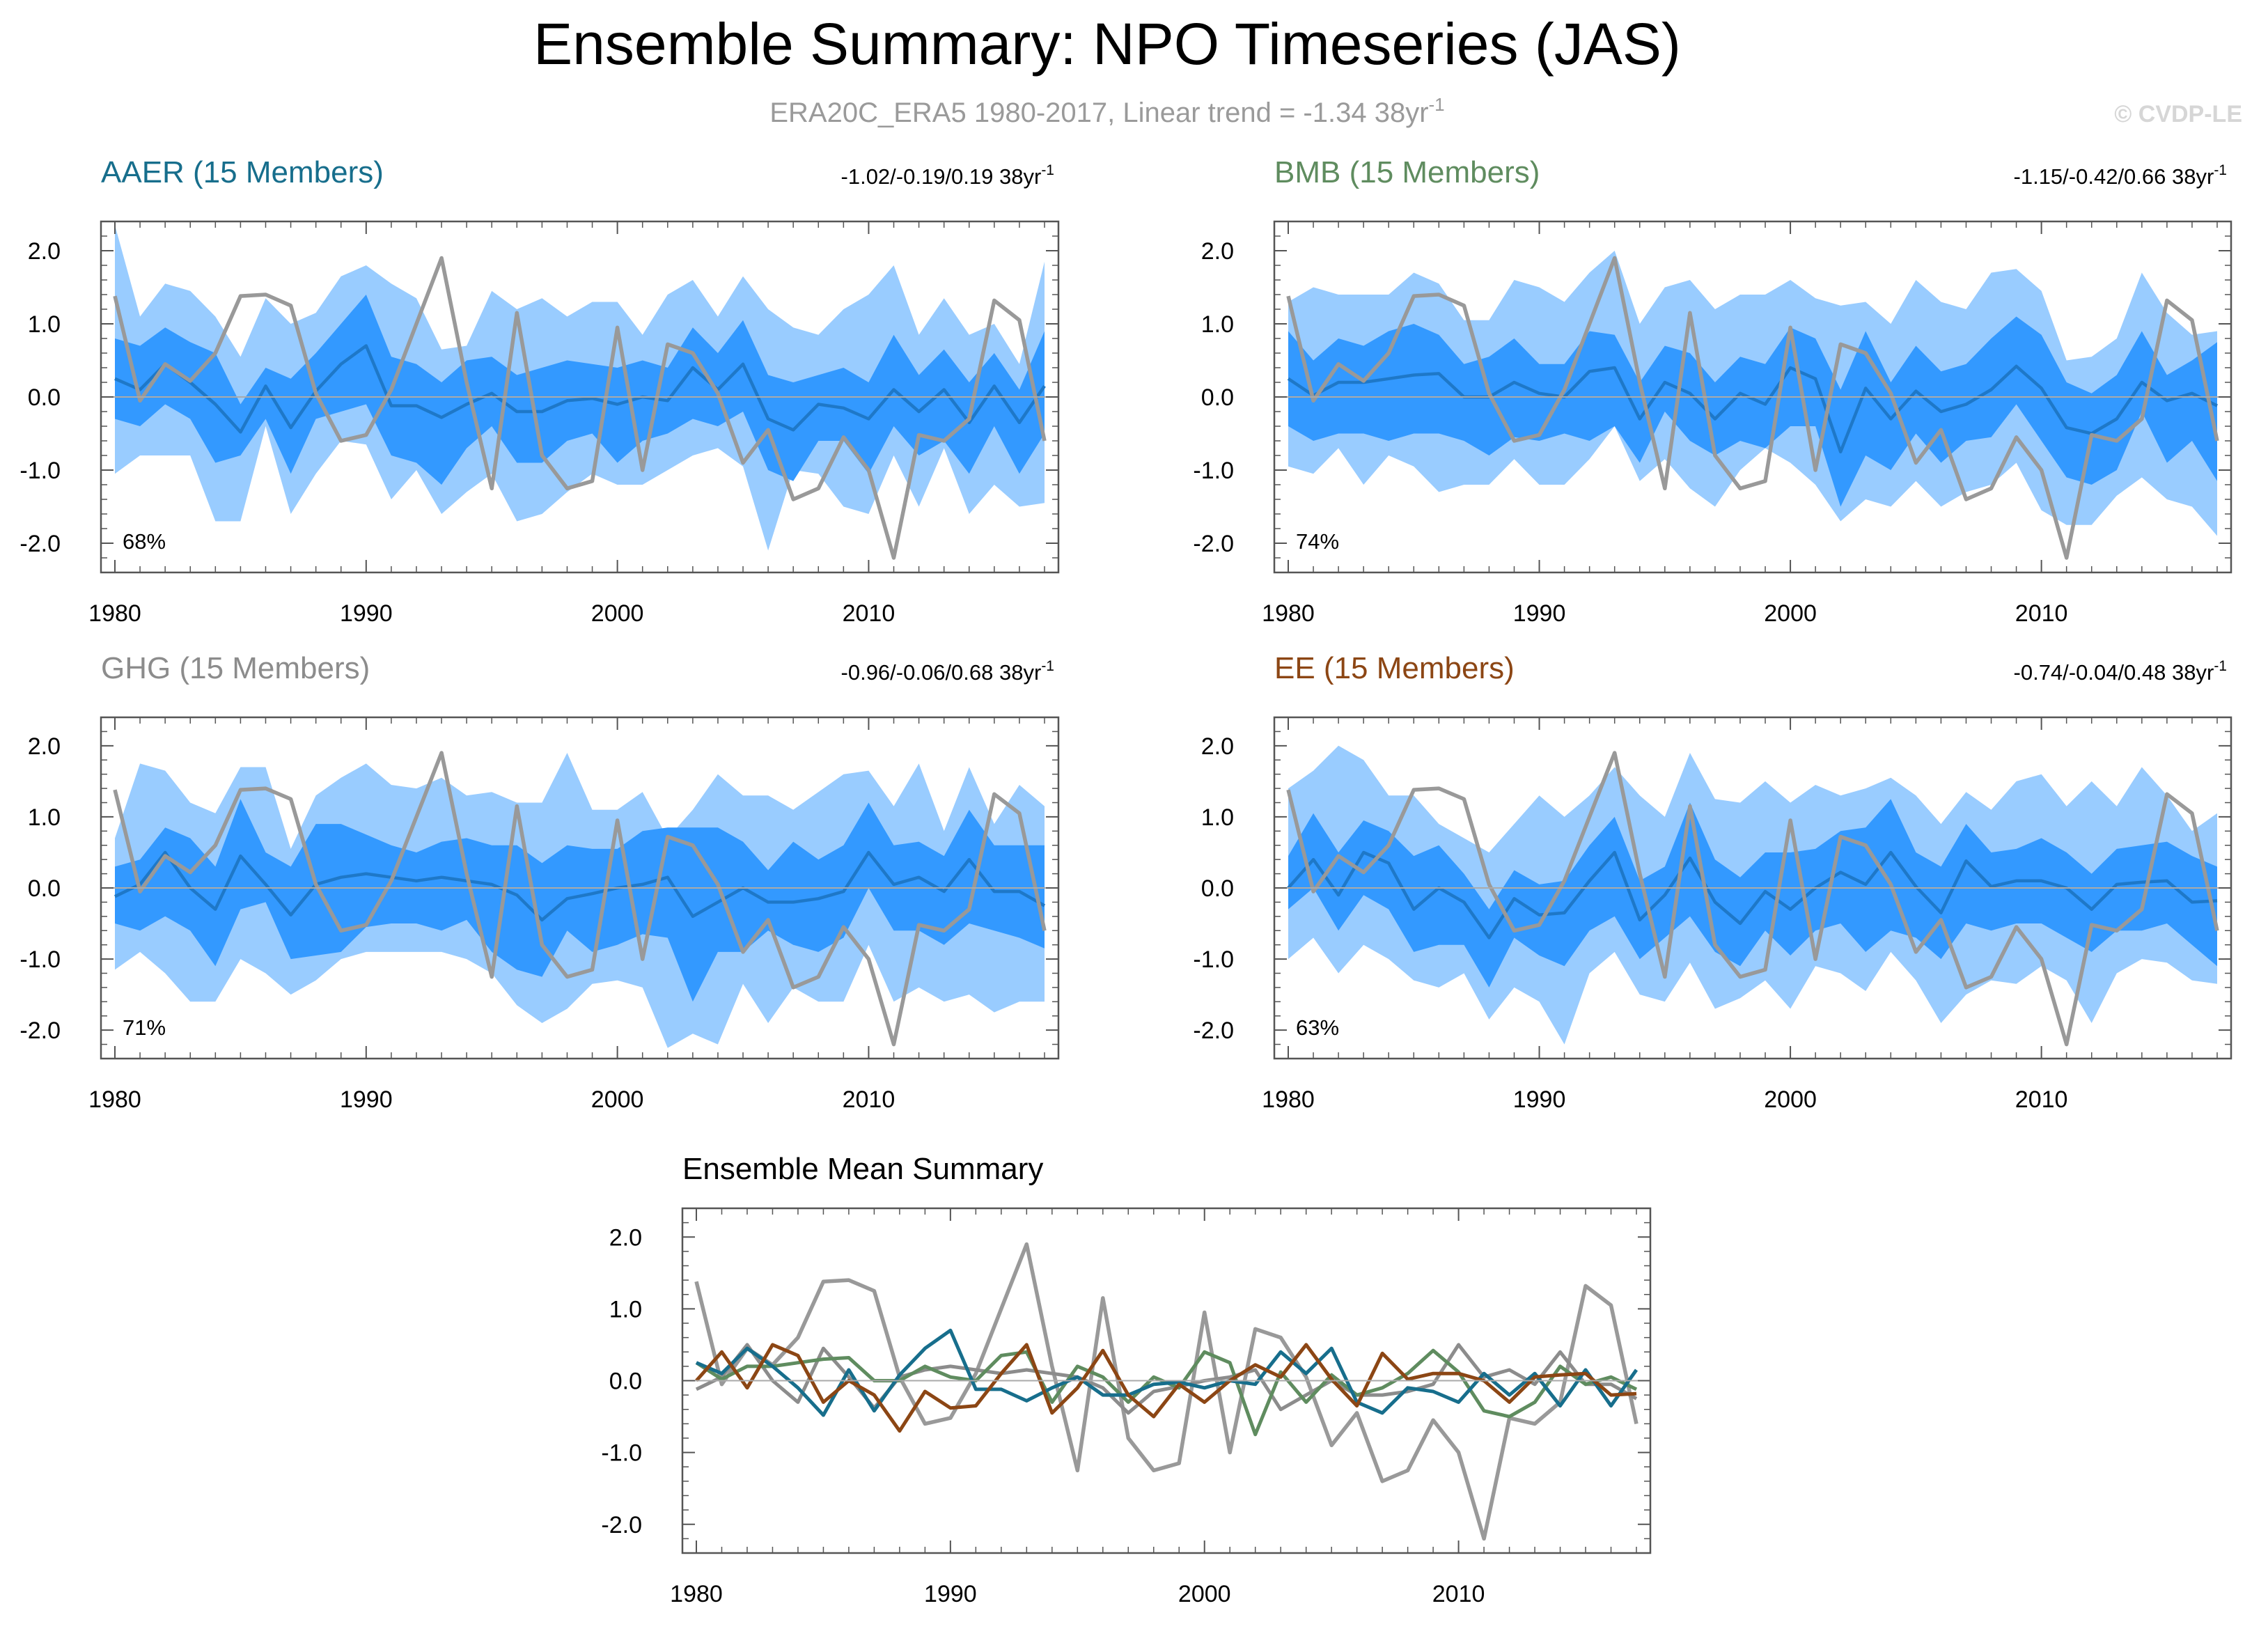  Describe the element at coordinates (2220, 666) in the screenshot. I see `panel-ee-trend-superscript: -1` at that location.